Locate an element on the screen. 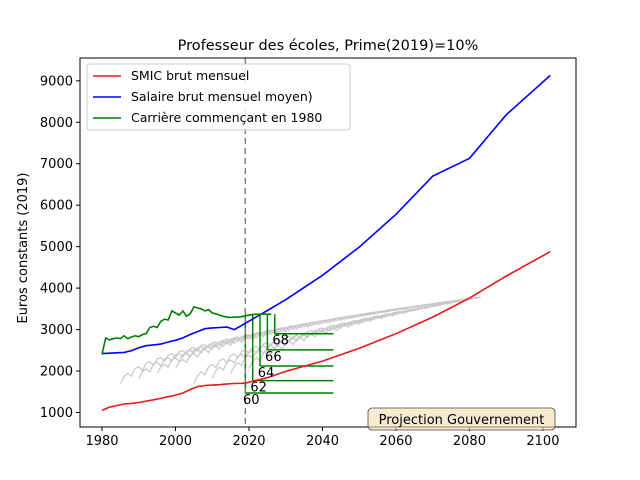 Image resolution: width=640 pixels, height=480 pixels. legend-label-salaire: Salaire brut mensuel moyen) is located at coordinates (222, 96).